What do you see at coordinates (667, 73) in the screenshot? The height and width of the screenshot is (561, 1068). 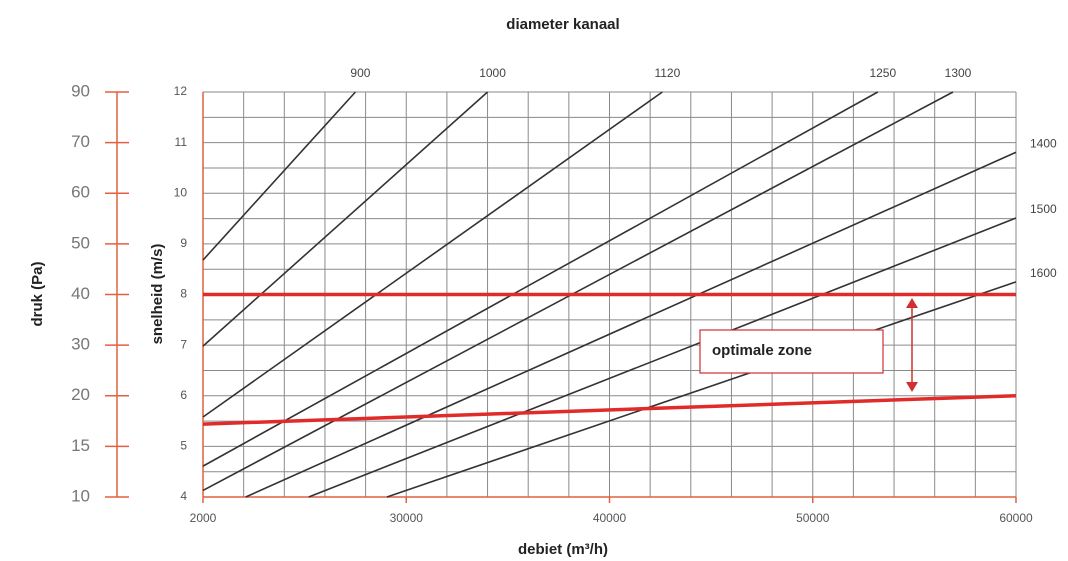 I see `series-label: 1120` at bounding box center [667, 73].